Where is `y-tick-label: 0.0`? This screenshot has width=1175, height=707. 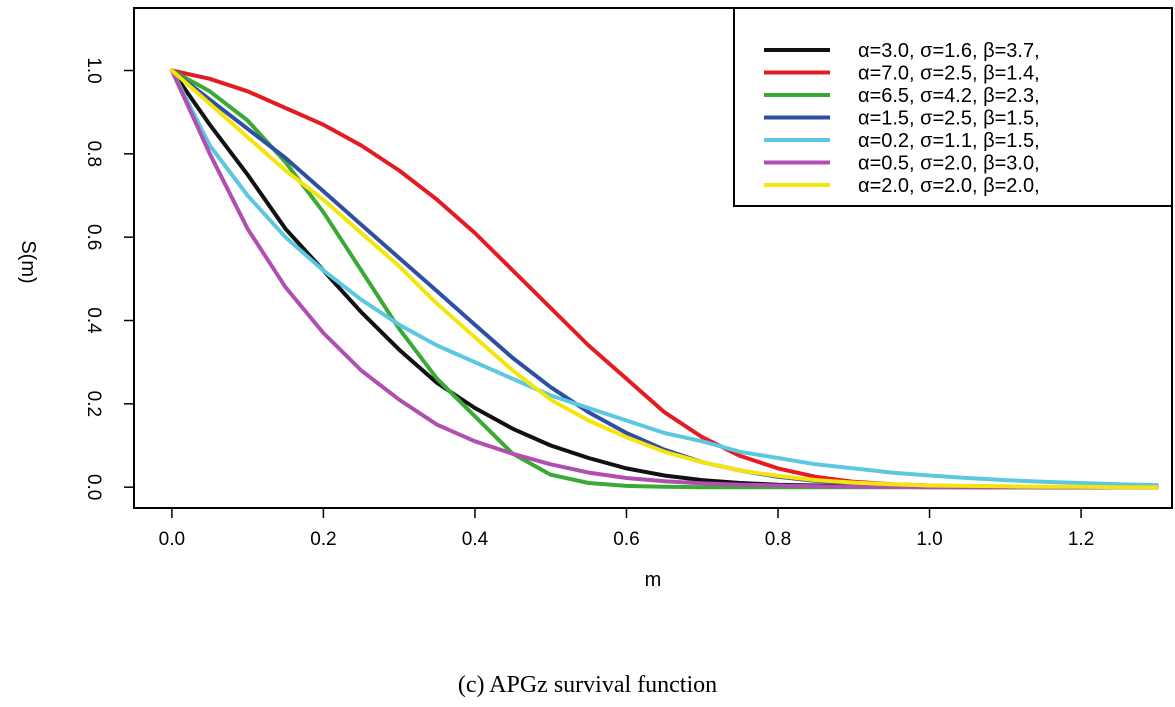 y-tick-label: 0.0 is located at coordinates (93, 487).